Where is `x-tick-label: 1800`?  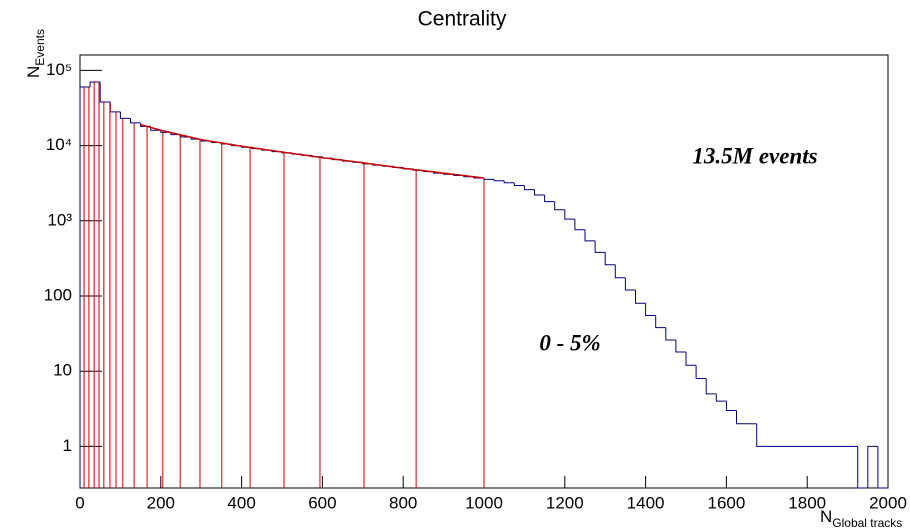
x-tick-label: 1800 is located at coordinates (807, 502).